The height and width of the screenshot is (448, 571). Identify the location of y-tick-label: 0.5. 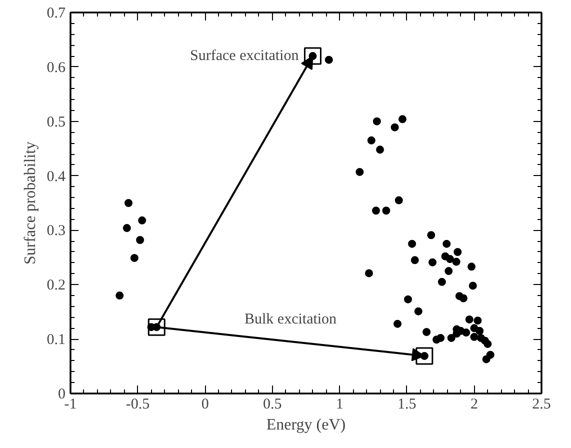
(56, 122).